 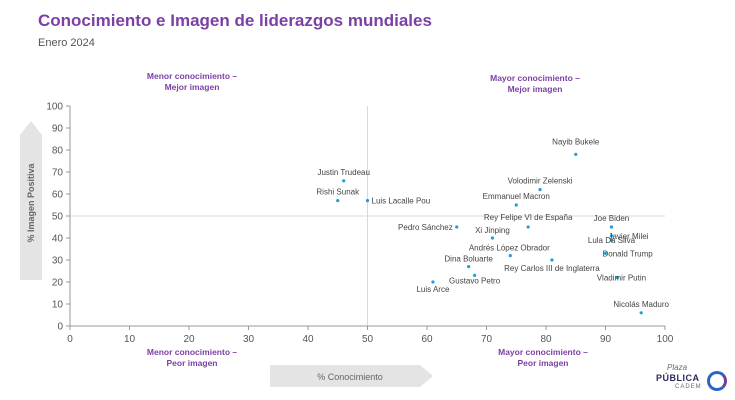 I want to click on quadrant-label-top-right: Mayor conocimiento – Mejor imagen, so click(x=535, y=84).